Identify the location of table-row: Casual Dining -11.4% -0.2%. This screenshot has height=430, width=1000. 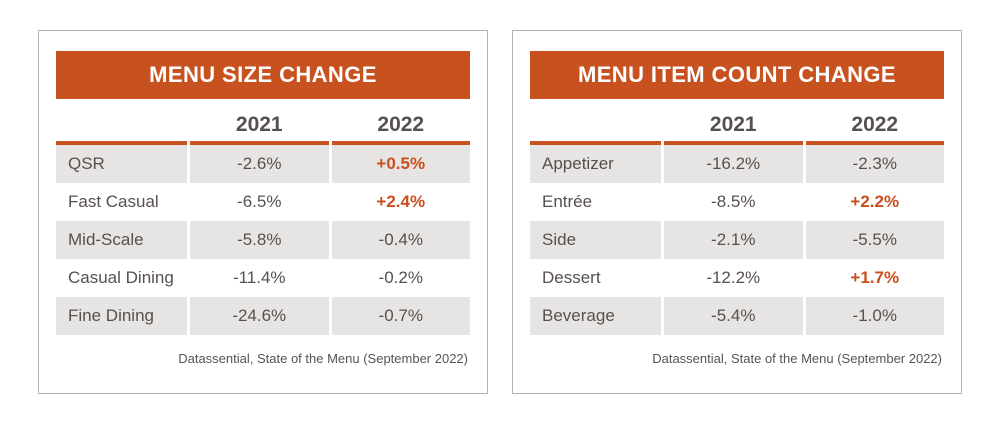
(263, 278).